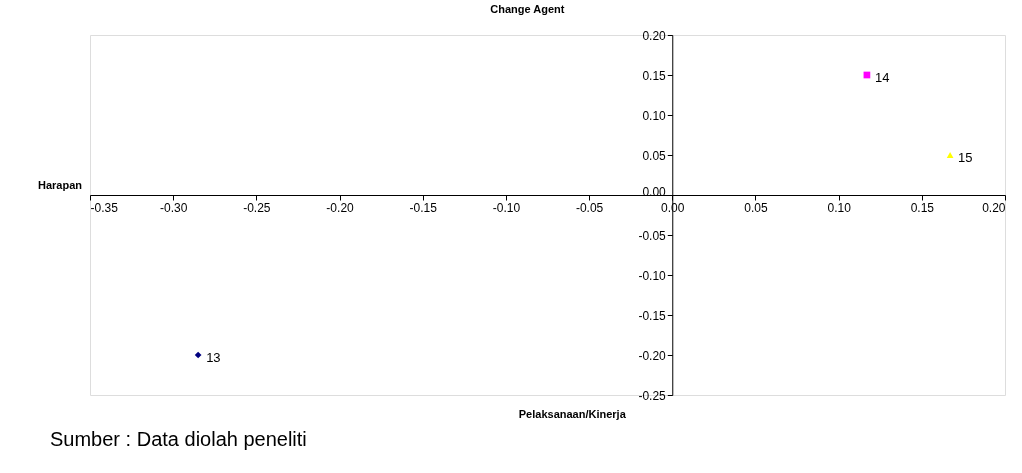 The width and height of the screenshot is (1022, 473). What do you see at coordinates (340, 207) in the screenshot?
I see `x-tick-label: -0.20` at bounding box center [340, 207].